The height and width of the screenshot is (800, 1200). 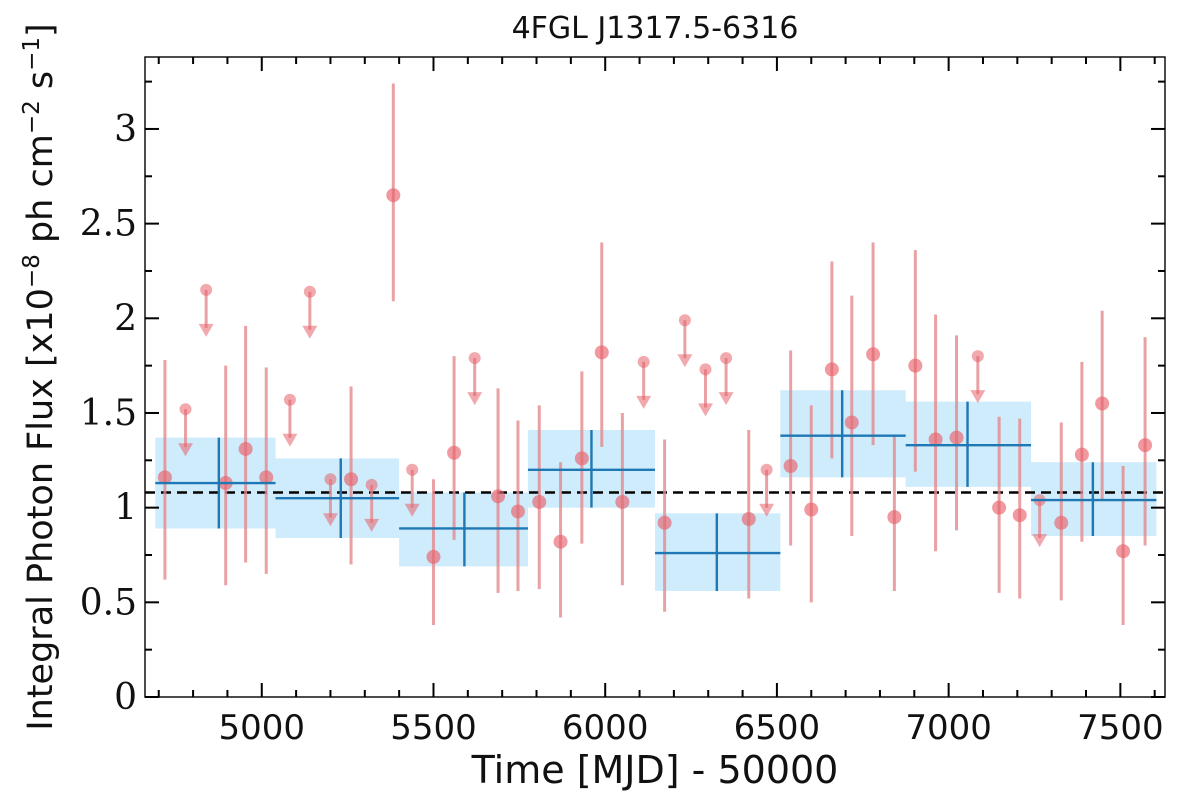 What do you see at coordinates (948, 728) in the screenshot?
I see `x-tick-label: 7000` at bounding box center [948, 728].